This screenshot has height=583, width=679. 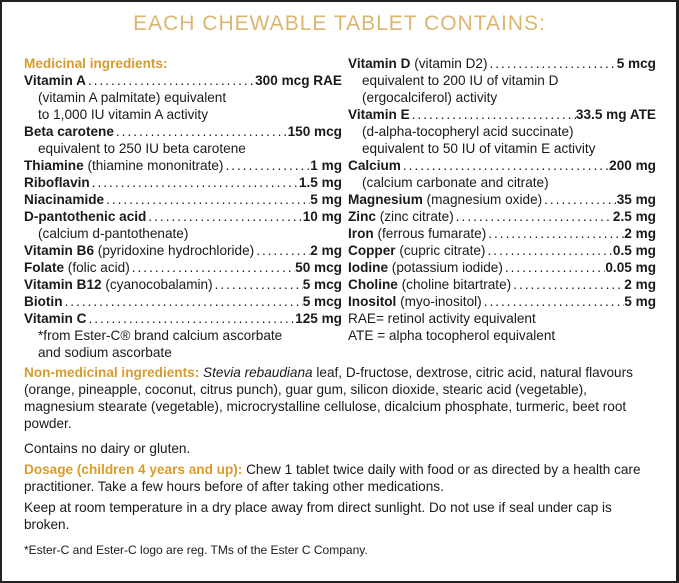 What do you see at coordinates (449, 63) in the screenshot?
I see `ingredient-source: (vitamin D2)` at bounding box center [449, 63].